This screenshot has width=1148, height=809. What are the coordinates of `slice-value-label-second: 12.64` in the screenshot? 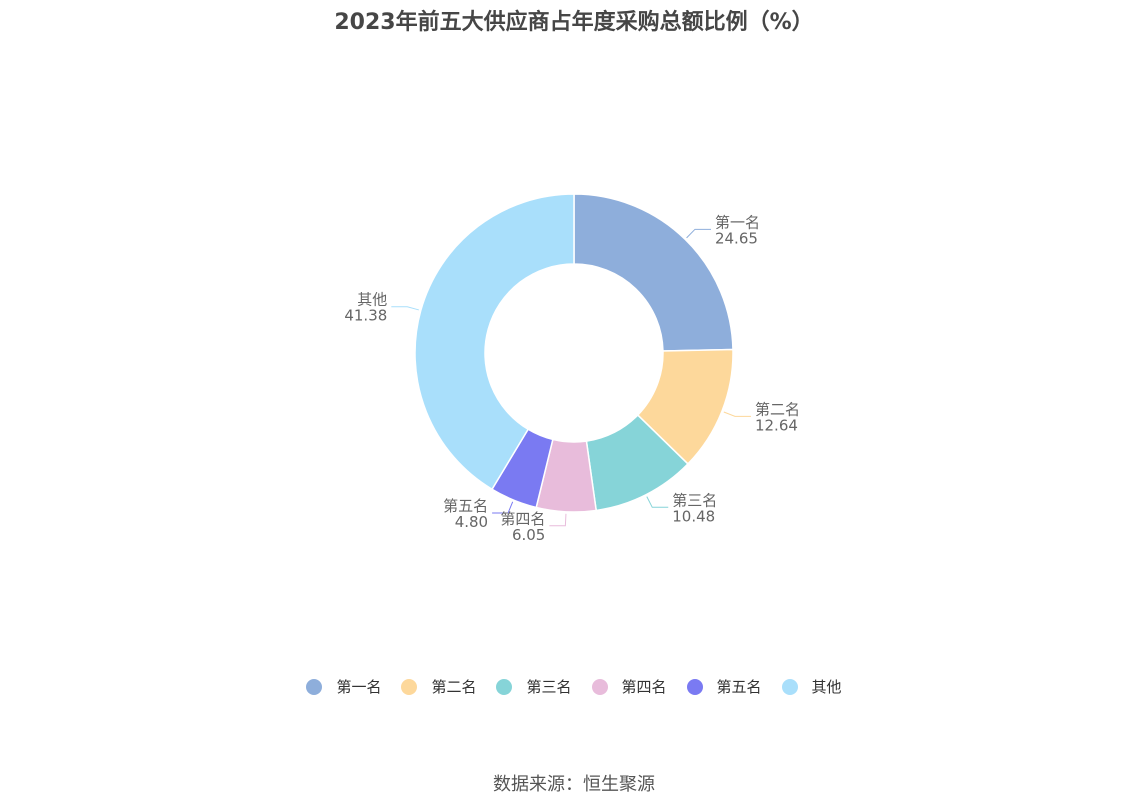 It's located at (776, 425).